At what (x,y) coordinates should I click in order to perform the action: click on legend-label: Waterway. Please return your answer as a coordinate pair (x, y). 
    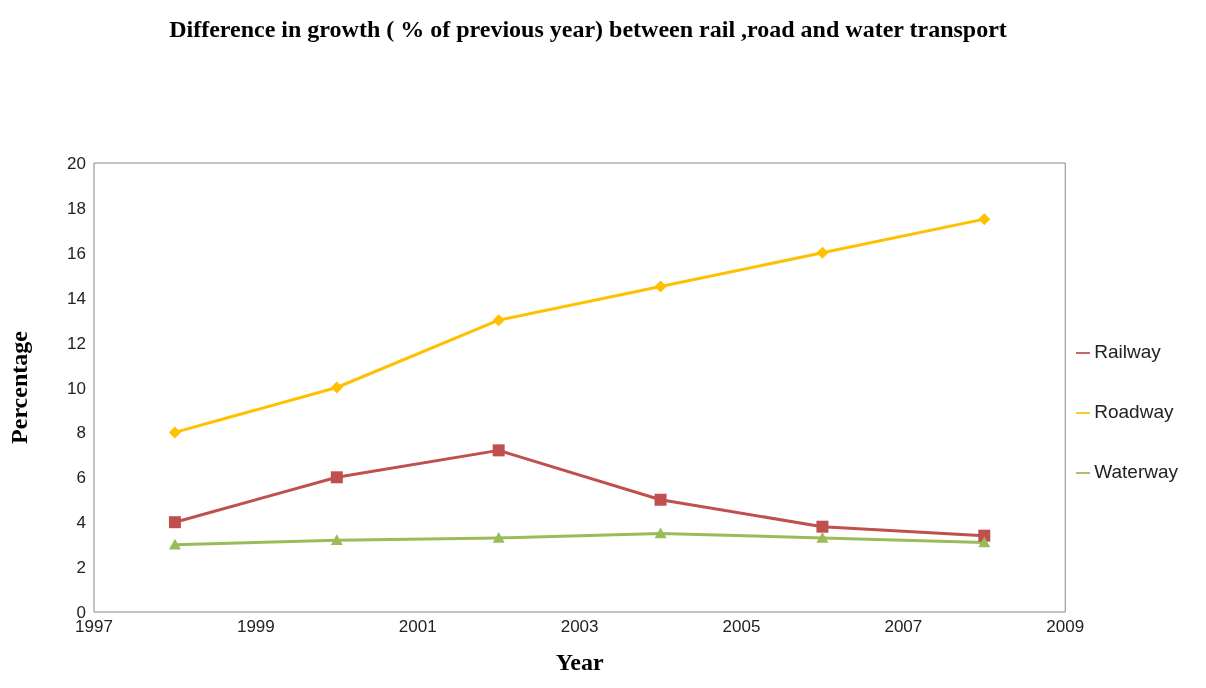
    Looking at the image, I should click on (1136, 471).